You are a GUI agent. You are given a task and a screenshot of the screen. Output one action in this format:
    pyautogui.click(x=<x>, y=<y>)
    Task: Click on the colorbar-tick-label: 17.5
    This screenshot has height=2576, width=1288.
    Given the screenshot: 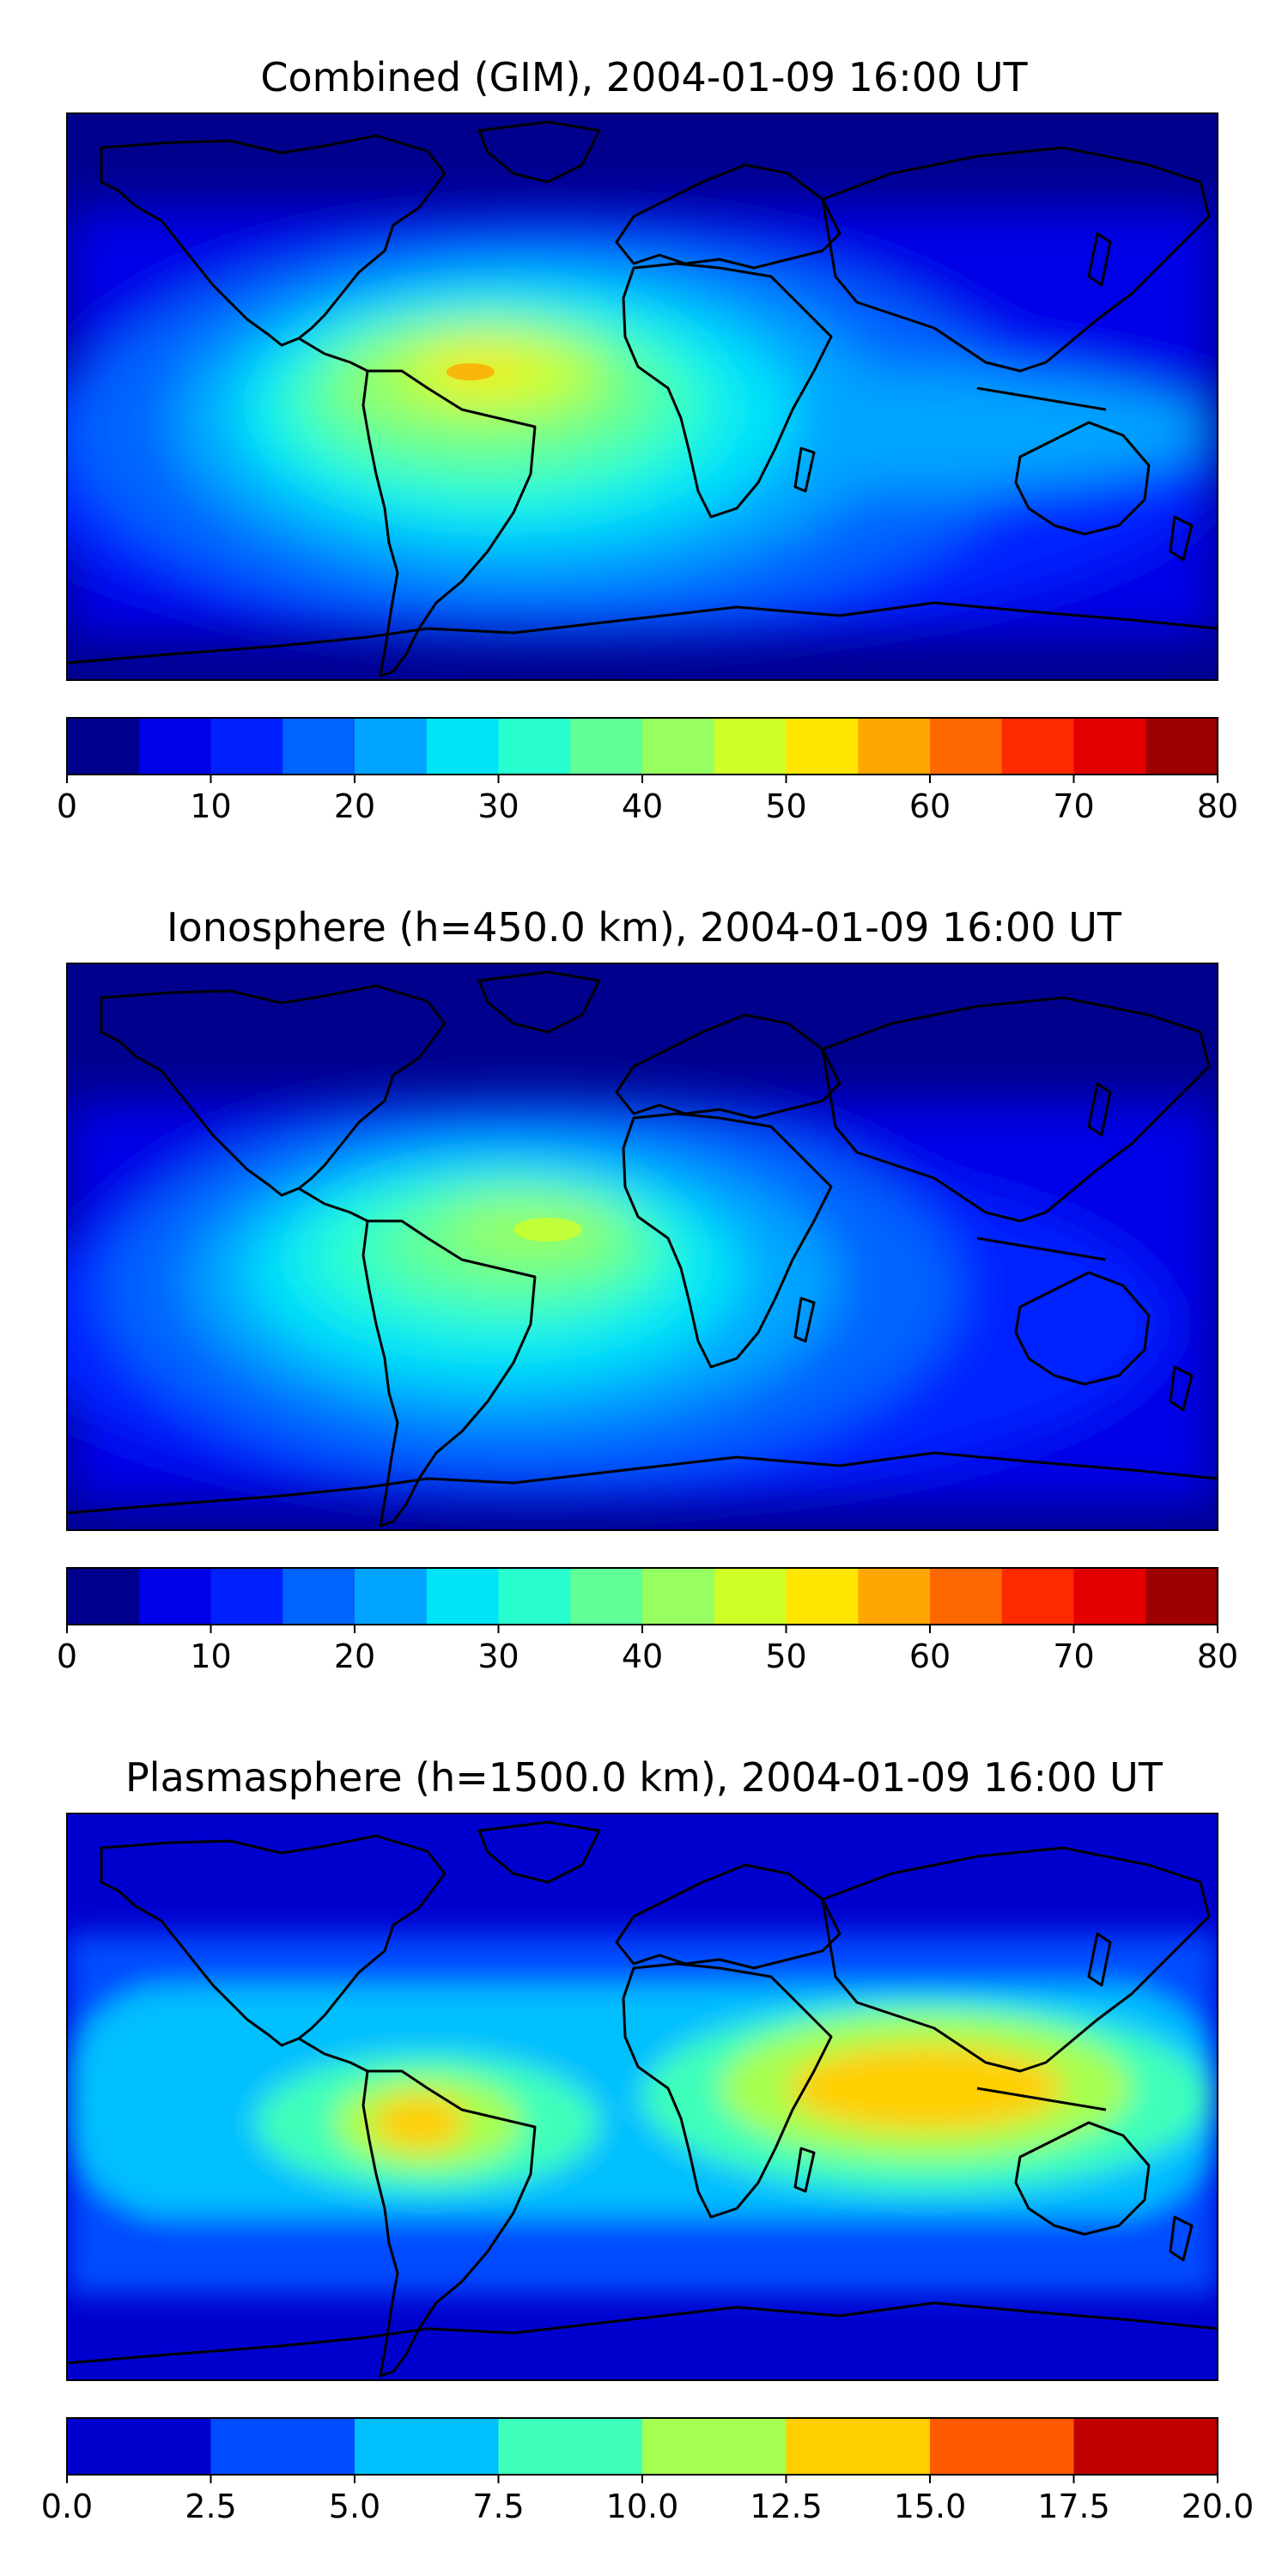 What is the action you would take?
    pyautogui.click(x=1074, y=2507)
    